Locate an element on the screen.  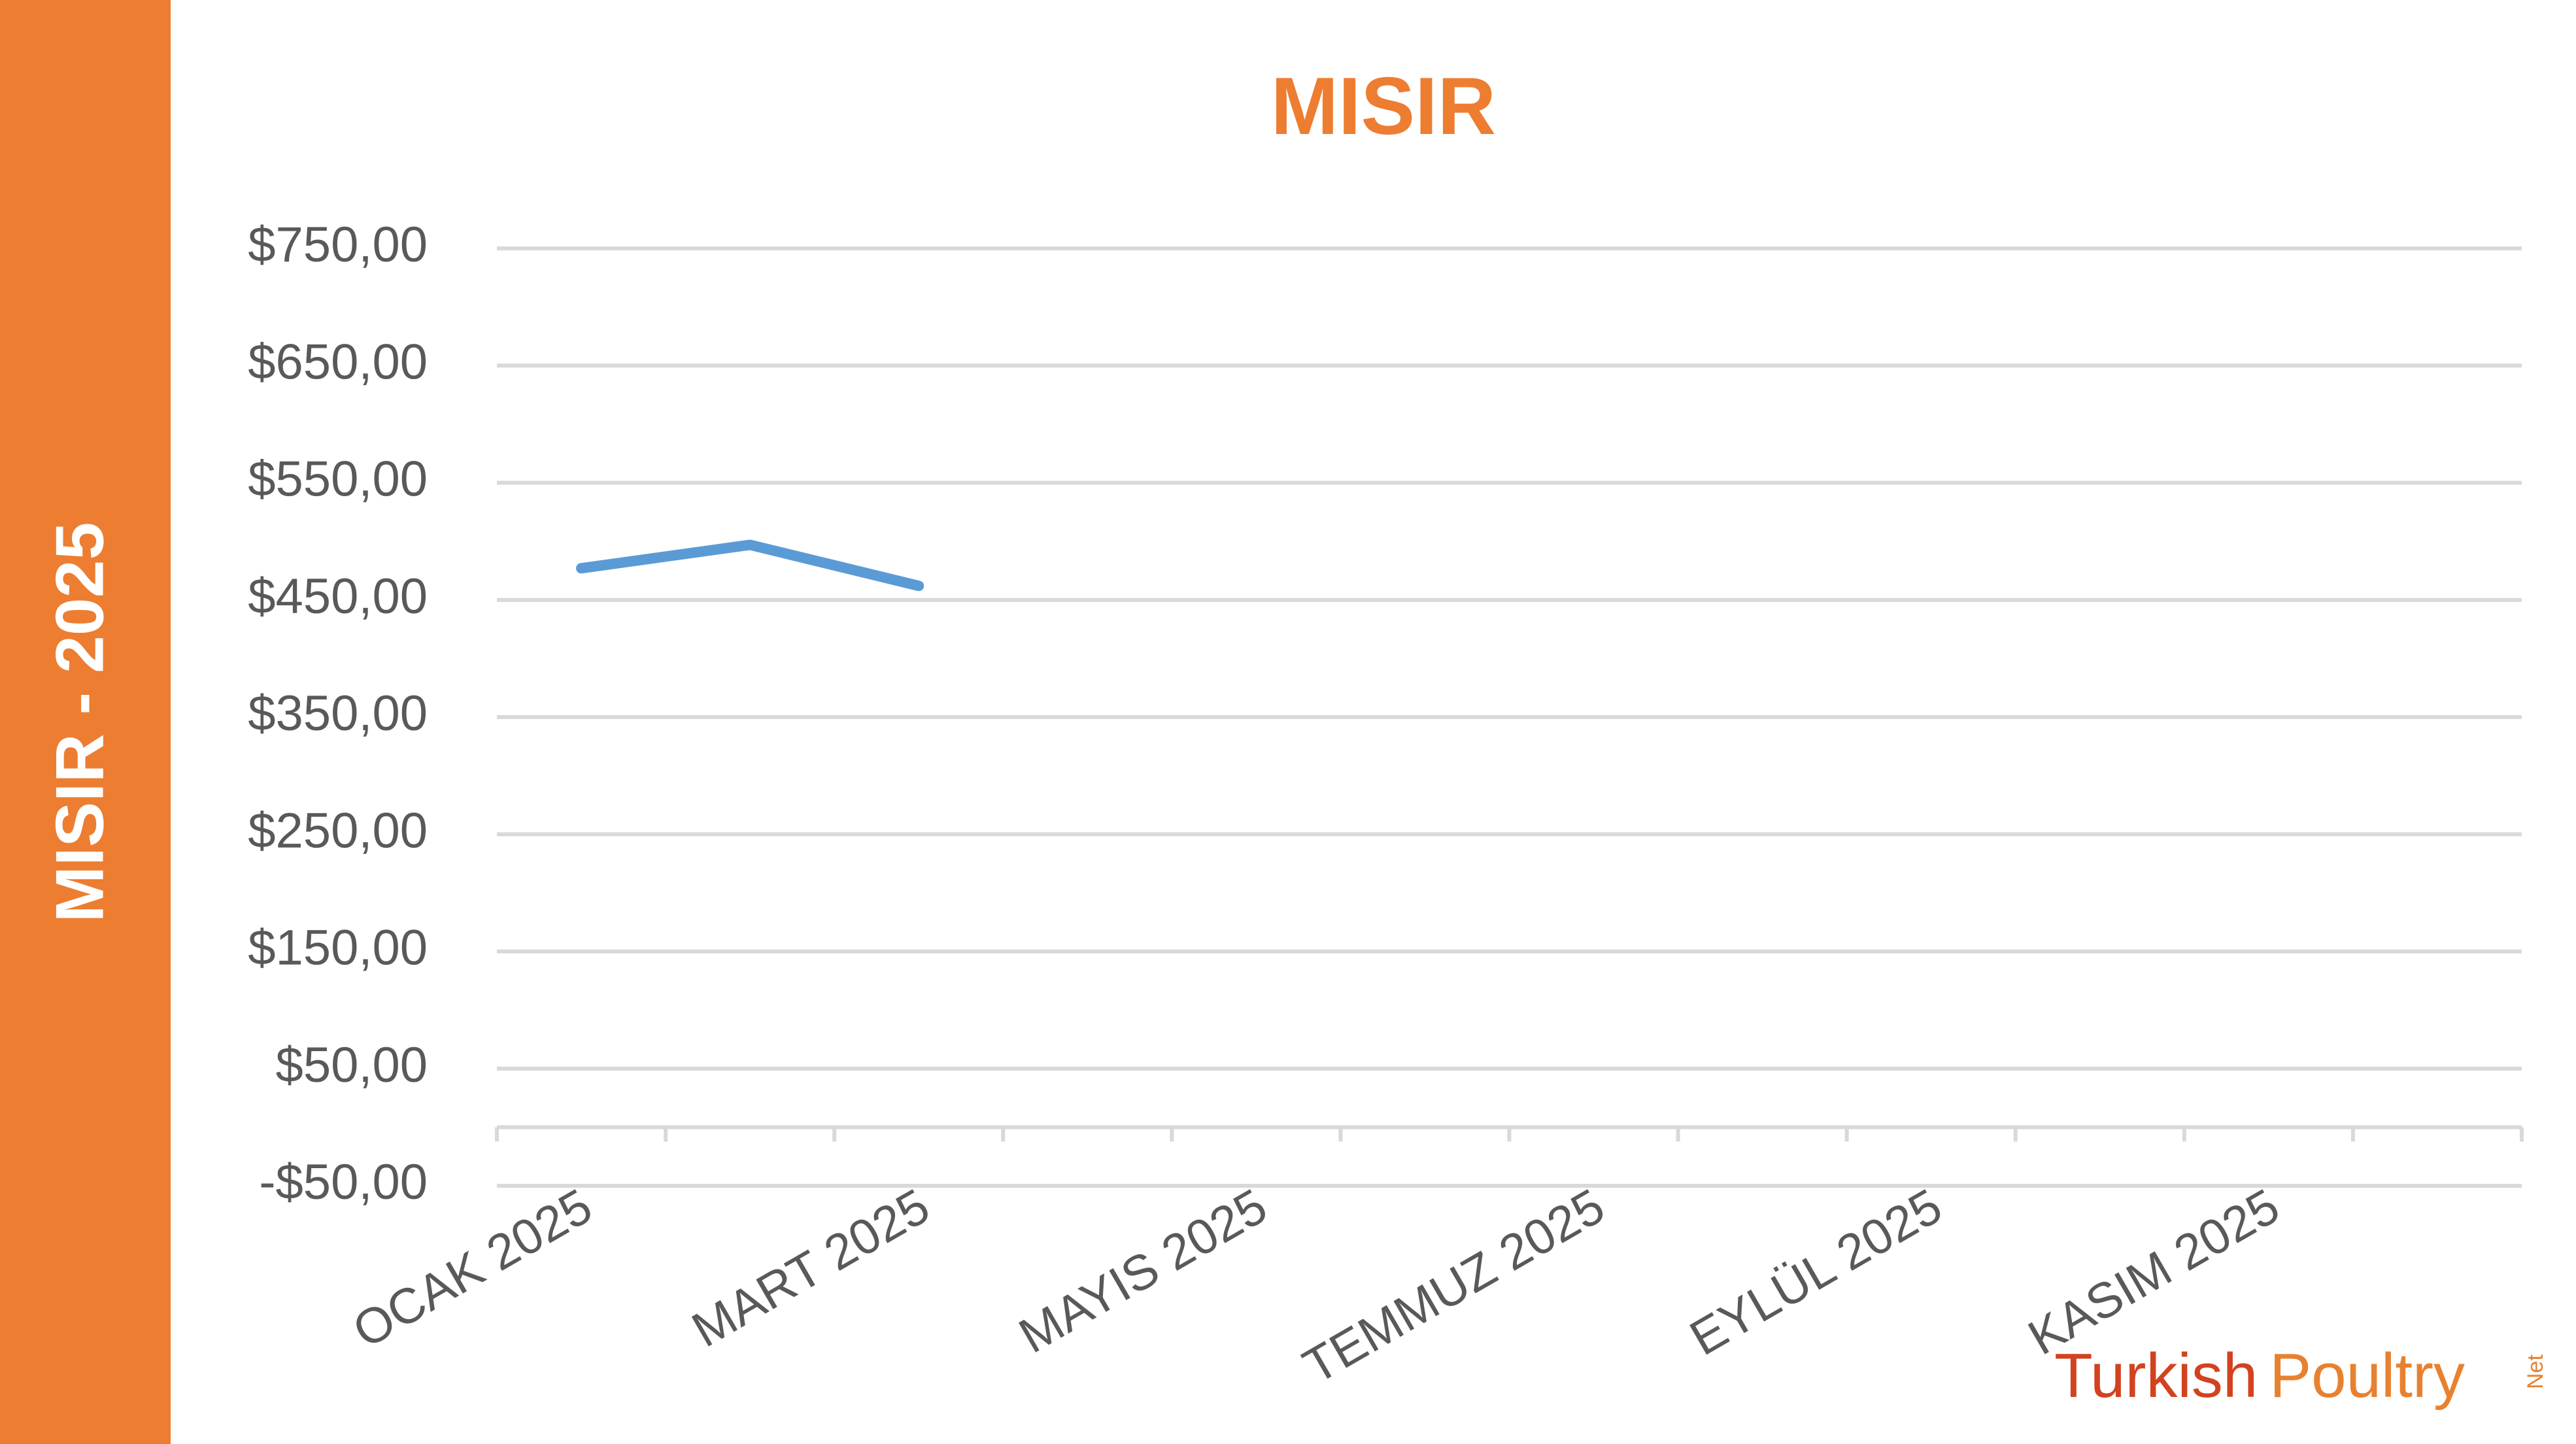
line-series is located at coordinates (750, 565).